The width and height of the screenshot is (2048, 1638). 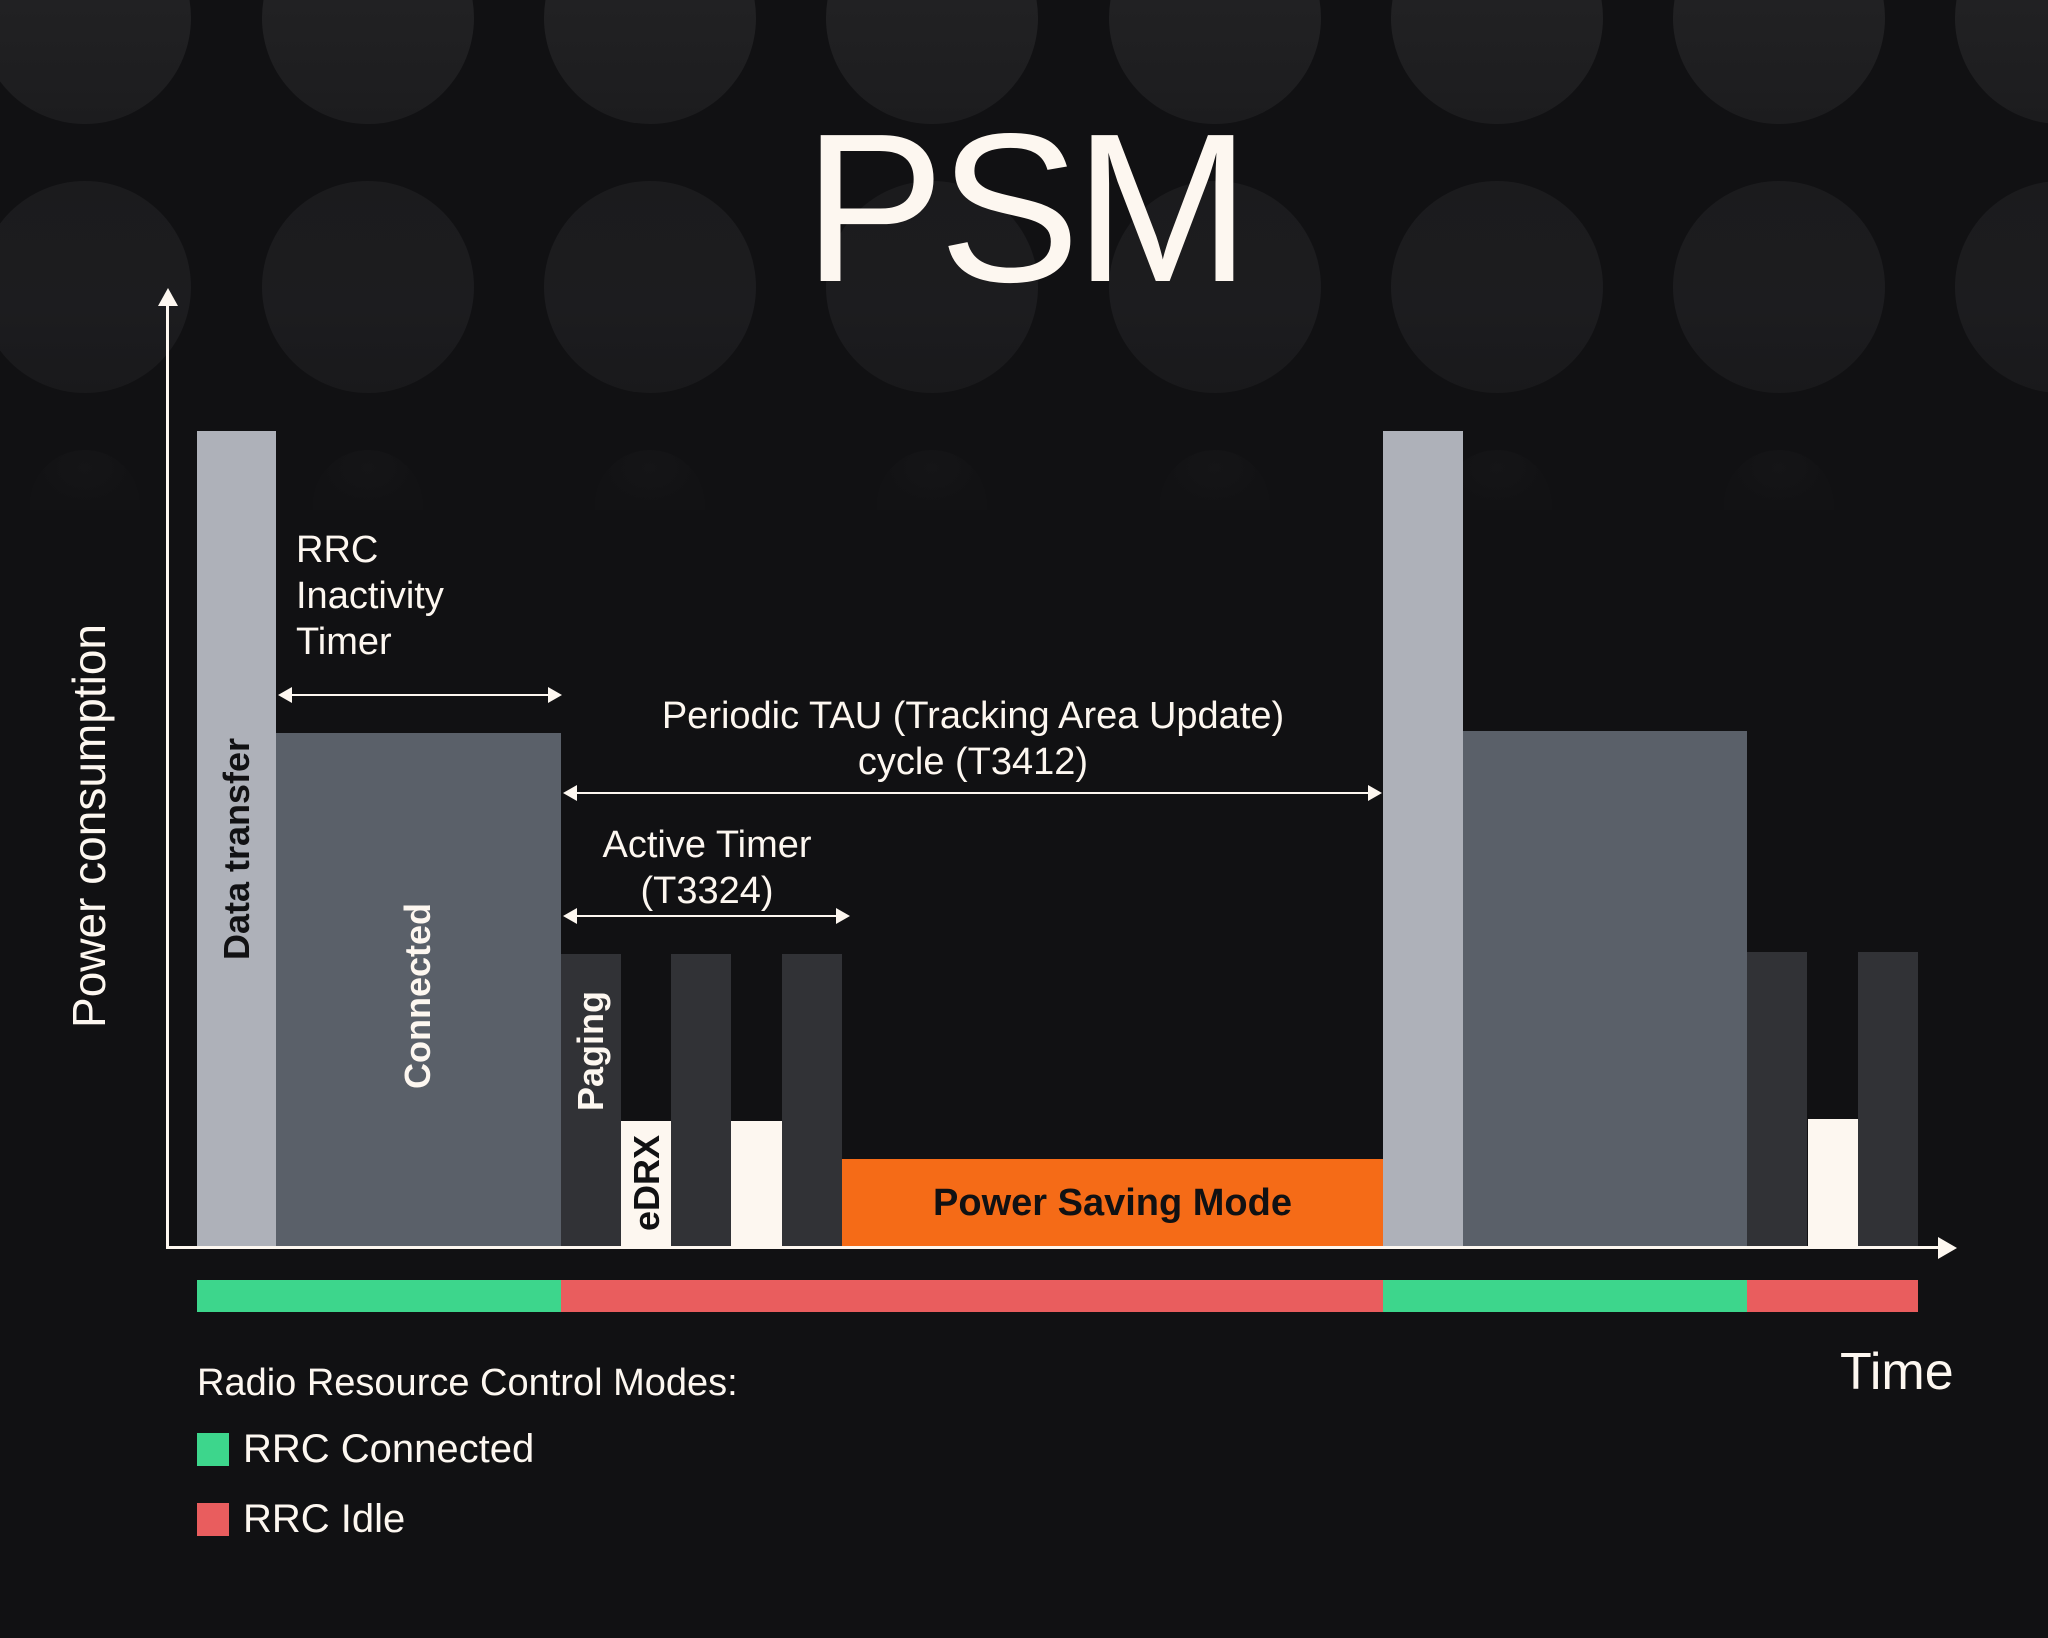 I want to click on paging-label: Paging, so click(x=590, y=1051).